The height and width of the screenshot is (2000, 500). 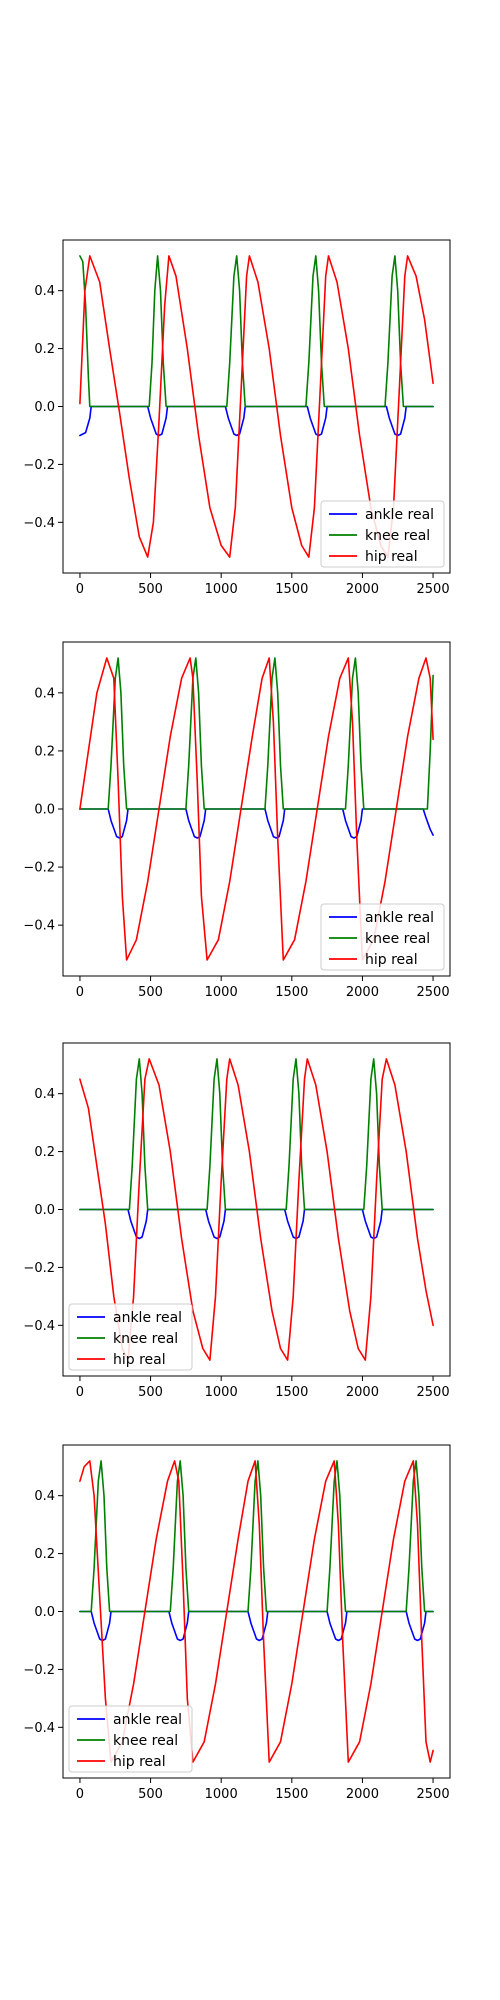 I want to click on series-line-hip-real, so click(x=256, y=1209).